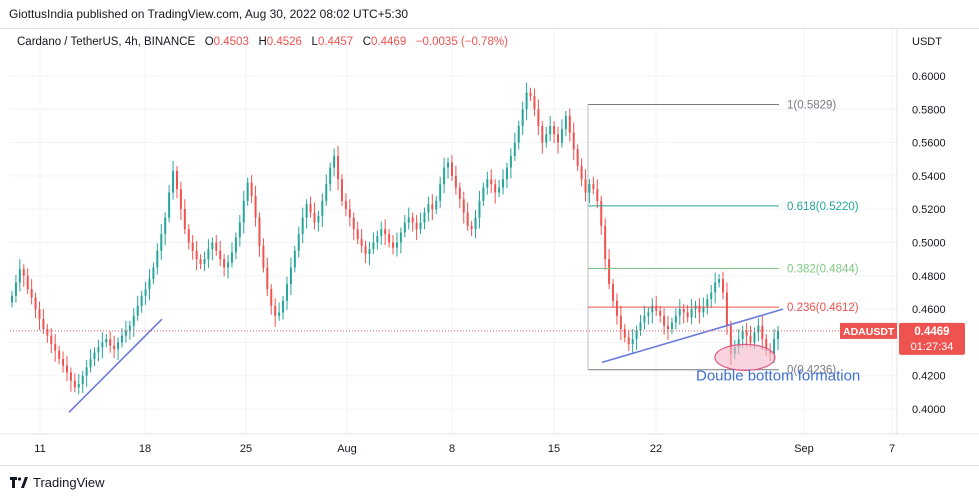 The width and height of the screenshot is (979, 499). What do you see at coordinates (19, 482) in the screenshot?
I see `tradingview-logo-icon` at bounding box center [19, 482].